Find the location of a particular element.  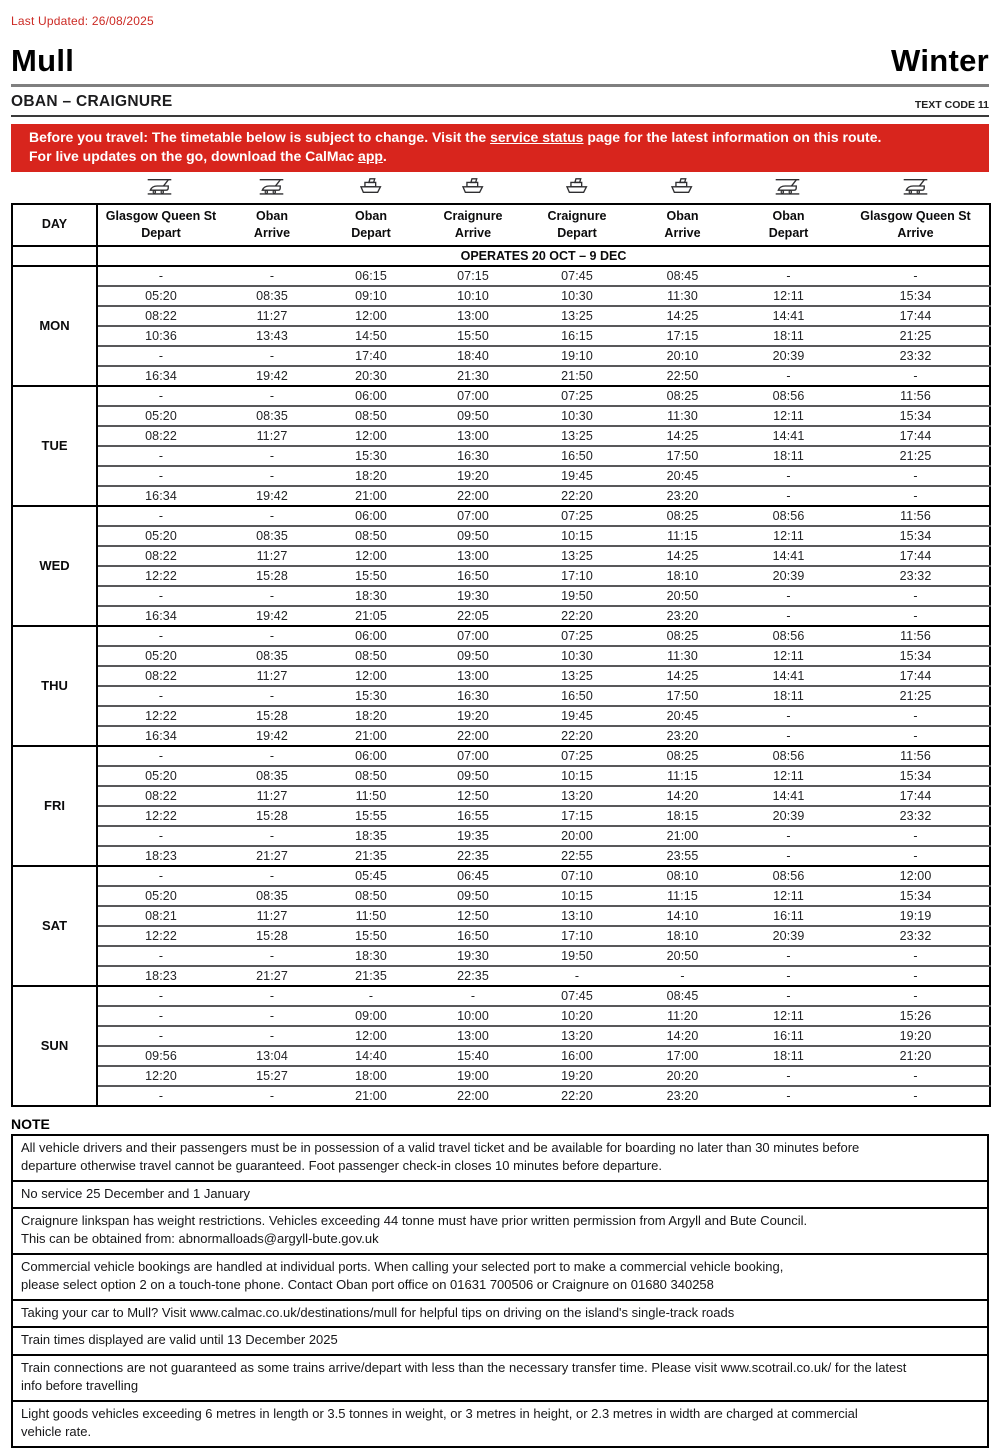

time-cell: 10:00 is located at coordinates (473, 1015).